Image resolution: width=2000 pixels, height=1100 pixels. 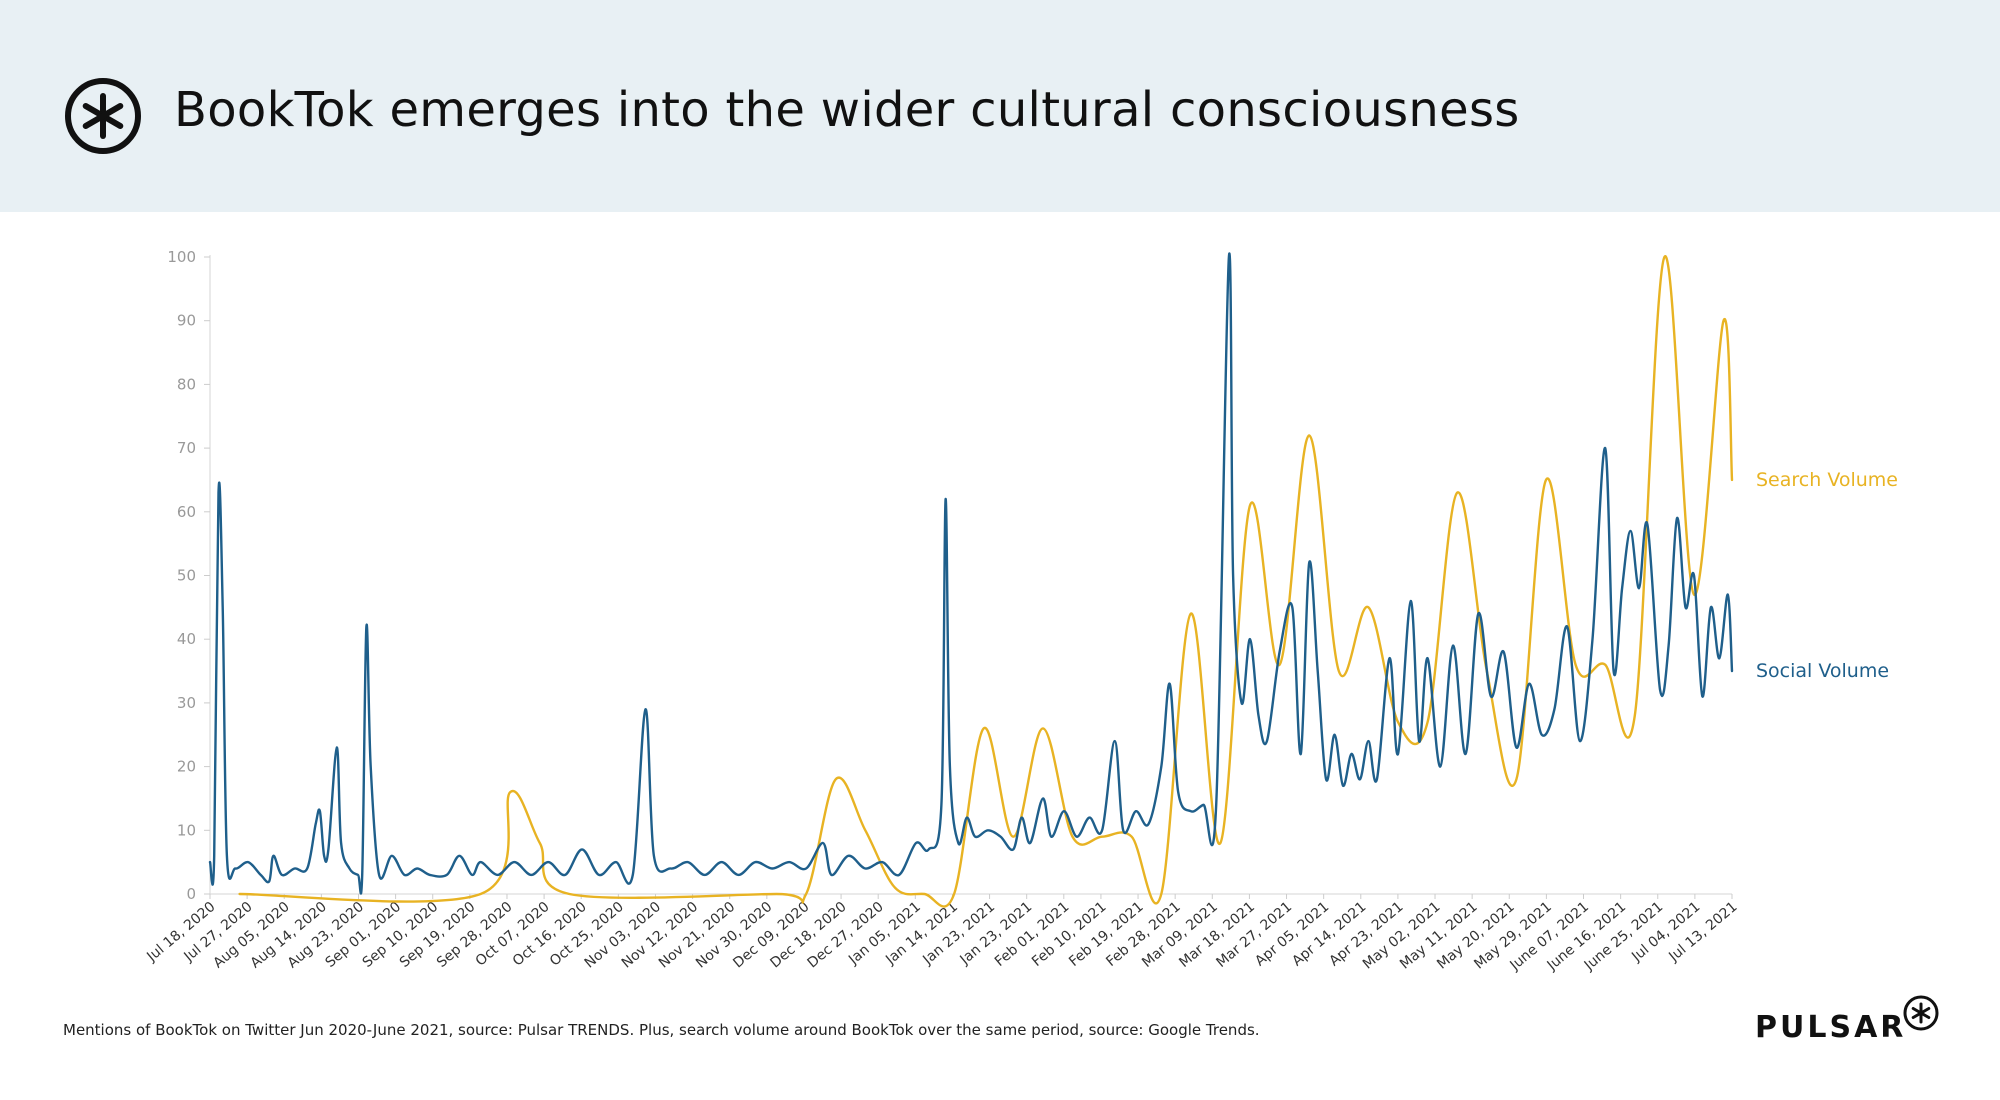 What do you see at coordinates (1827, 480) in the screenshot?
I see `search-volume-legend-label: Search Volume` at bounding box center [1827, 480].